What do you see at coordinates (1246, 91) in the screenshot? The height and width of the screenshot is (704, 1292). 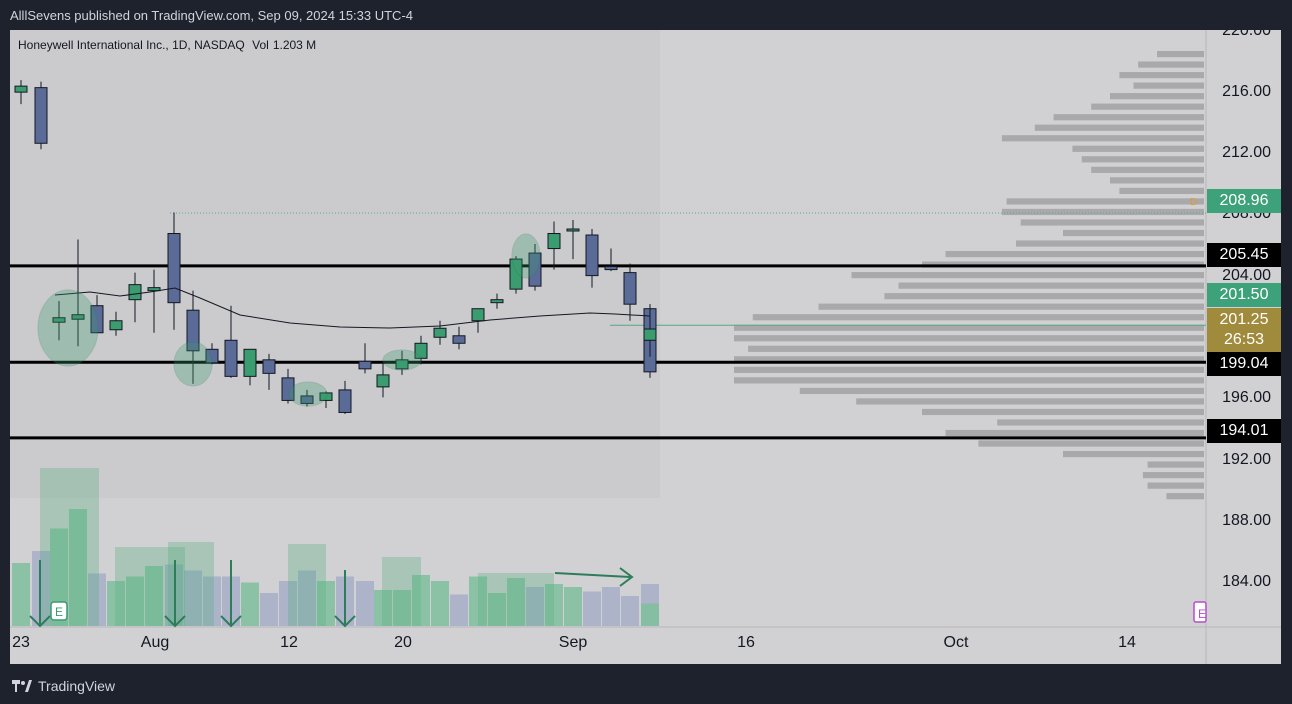 I see `y-tick-label: 216.00` at bounding box center [1246, 91].